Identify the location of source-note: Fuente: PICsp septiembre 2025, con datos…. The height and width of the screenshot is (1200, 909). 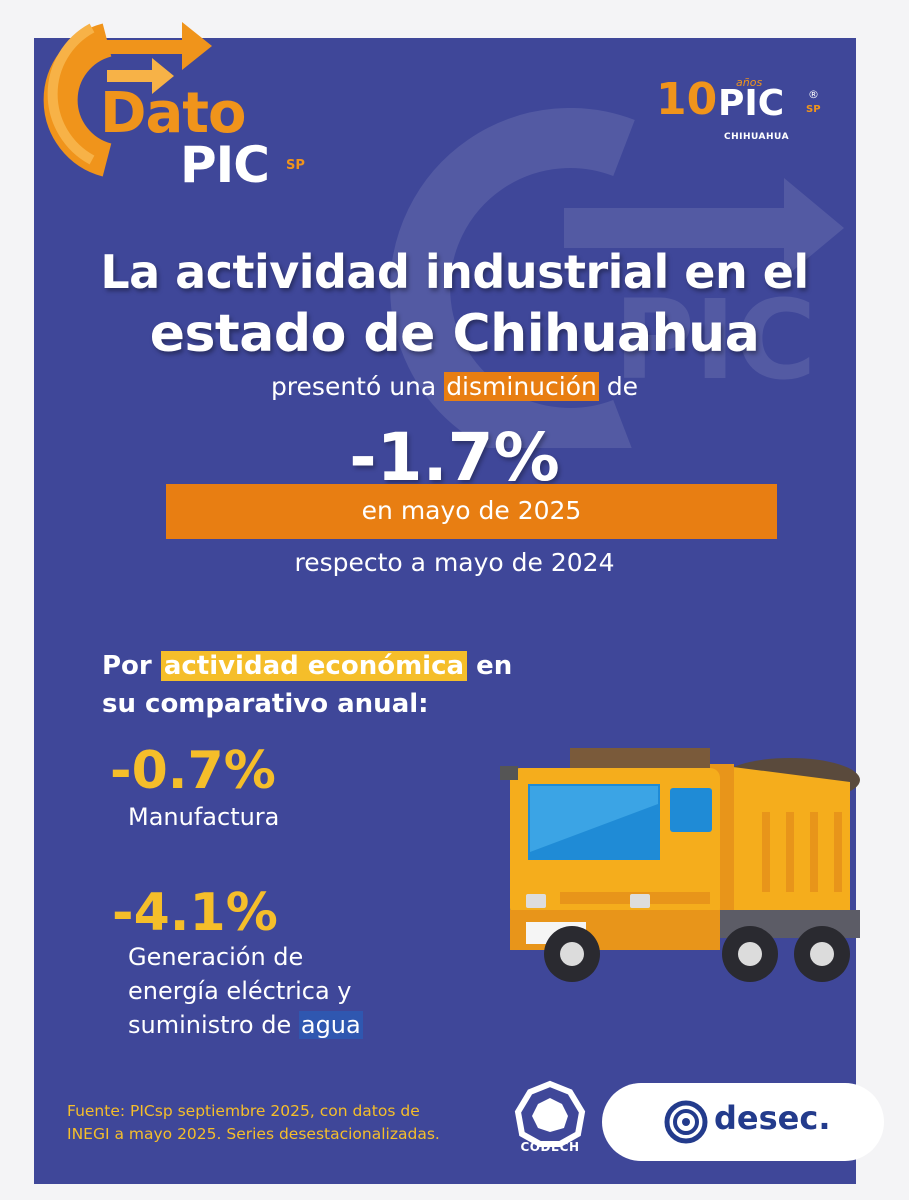
(287, 1123).